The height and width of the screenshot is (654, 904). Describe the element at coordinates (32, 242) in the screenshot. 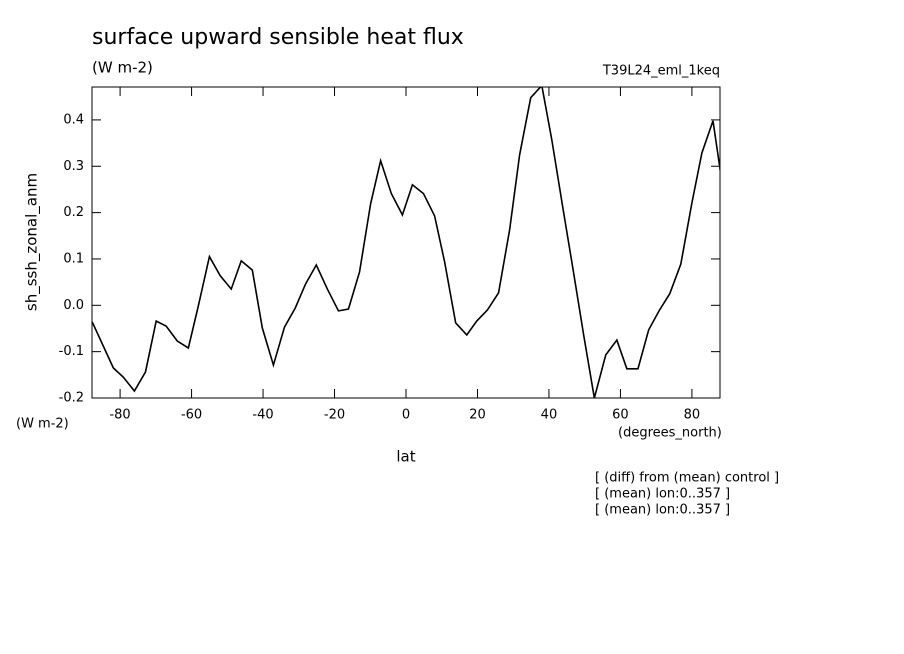

I see `y-axis-label: sh_ssh_zonal_anm` at that location.